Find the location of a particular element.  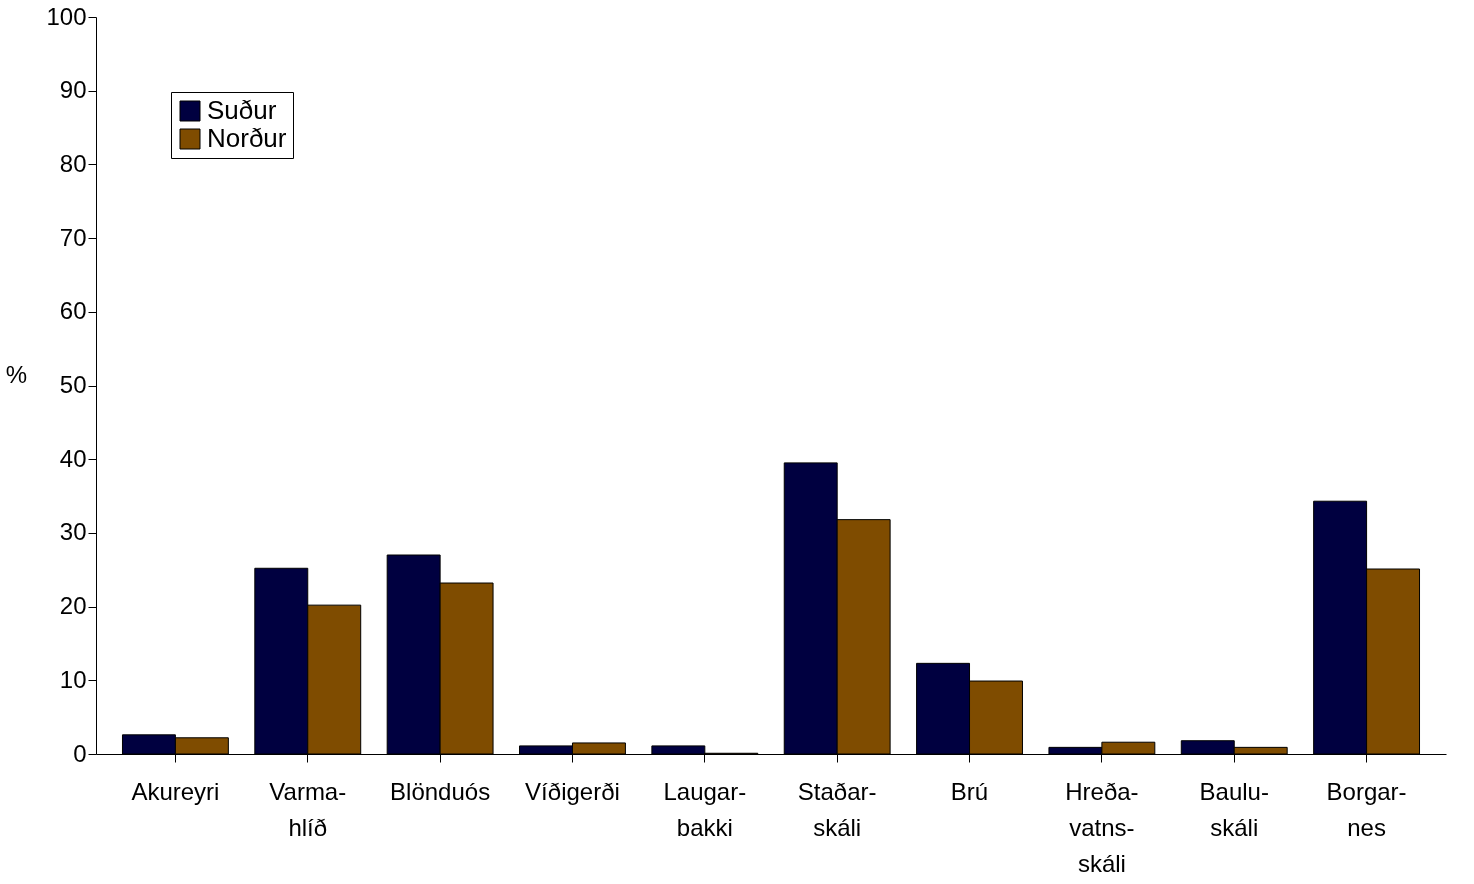

x-tick-label: Baulu- skáli is located at coordinates (1234, 809).